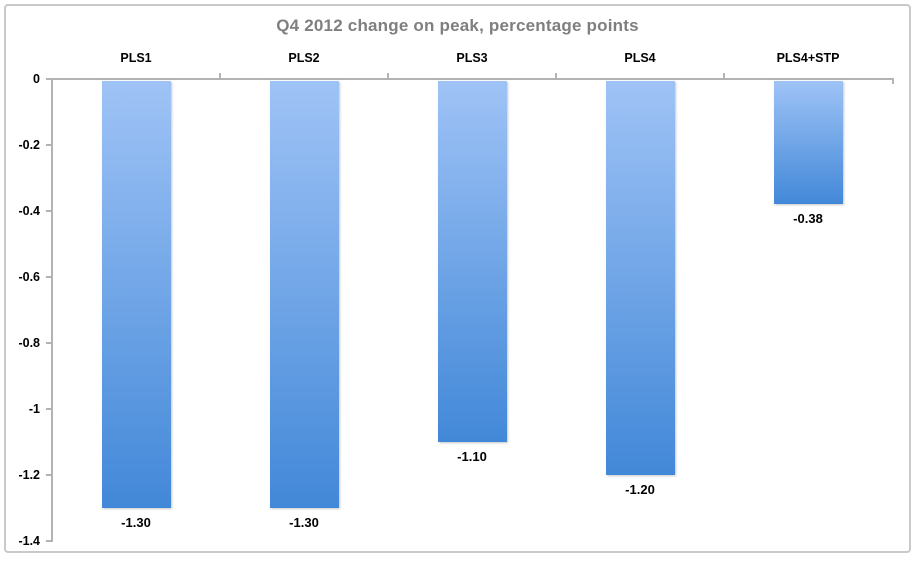  I want to click on data-label: -0.38, so click(808, 219).